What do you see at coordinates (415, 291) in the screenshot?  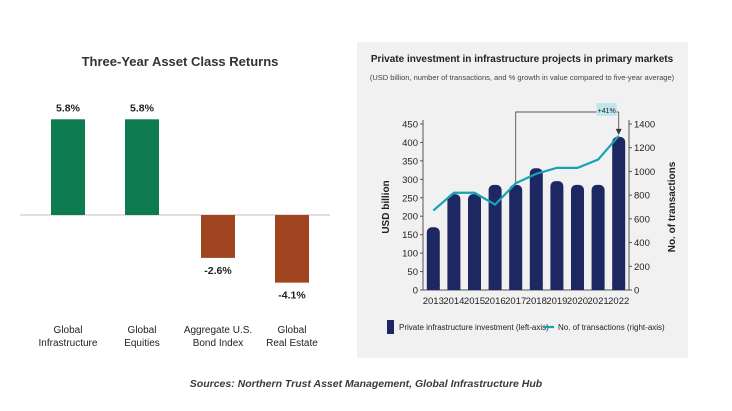 I see `left-tick-label: 0` at bounding box center [415, 291].